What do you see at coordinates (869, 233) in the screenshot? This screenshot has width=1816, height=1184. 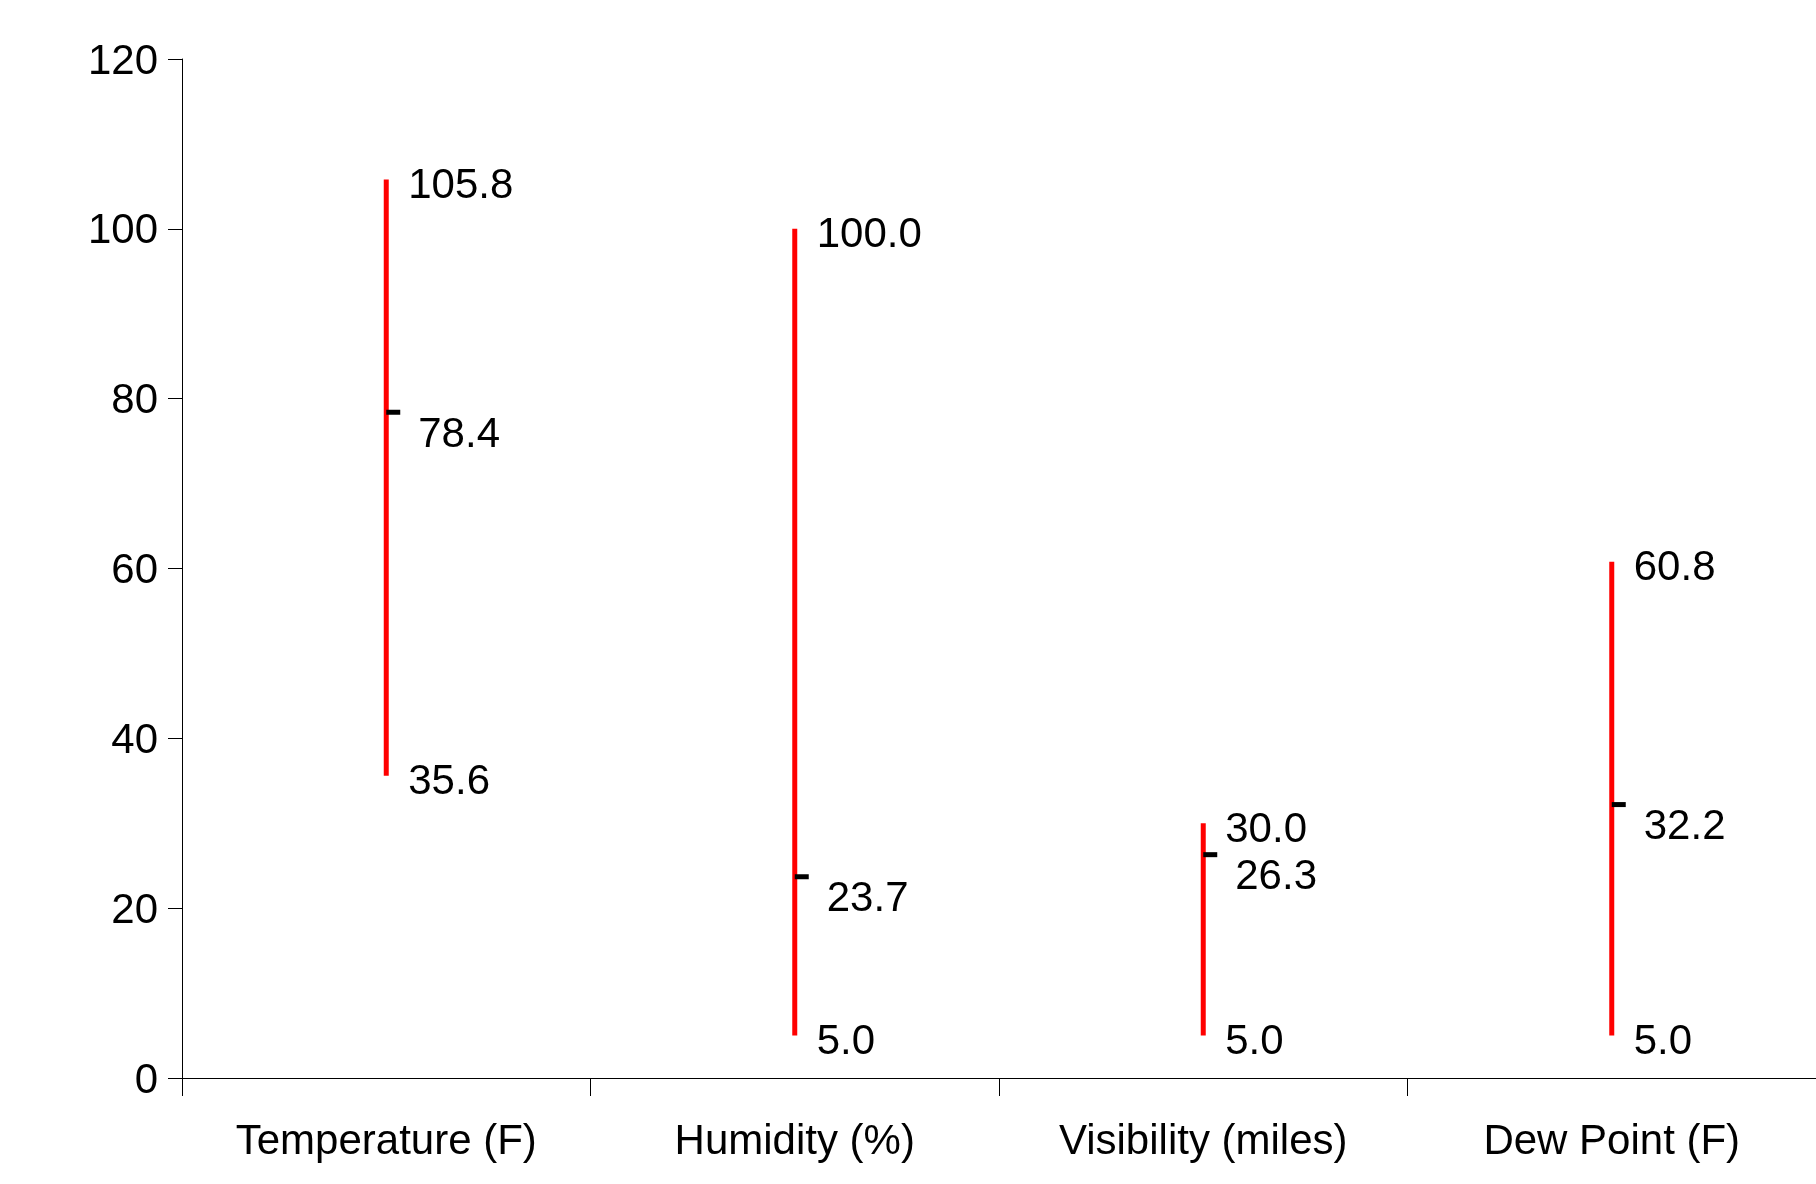 I see `annotation: 100.0` at bounding box center [869, 233].